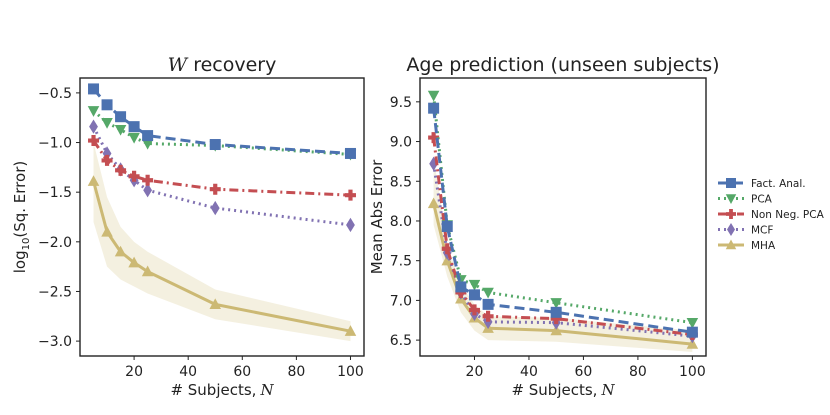 This screenshot has width=830, height=415. Describe the element at coordinates (475, 372) in the screenshot. I see `x-tick-label: 20` at that location.